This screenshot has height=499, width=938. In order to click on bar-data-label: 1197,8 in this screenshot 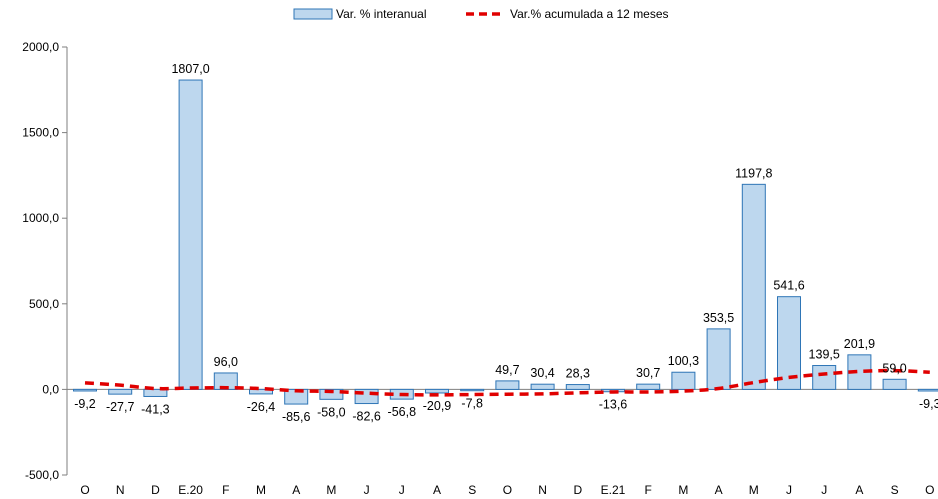, I will do `click(753, 173)`.